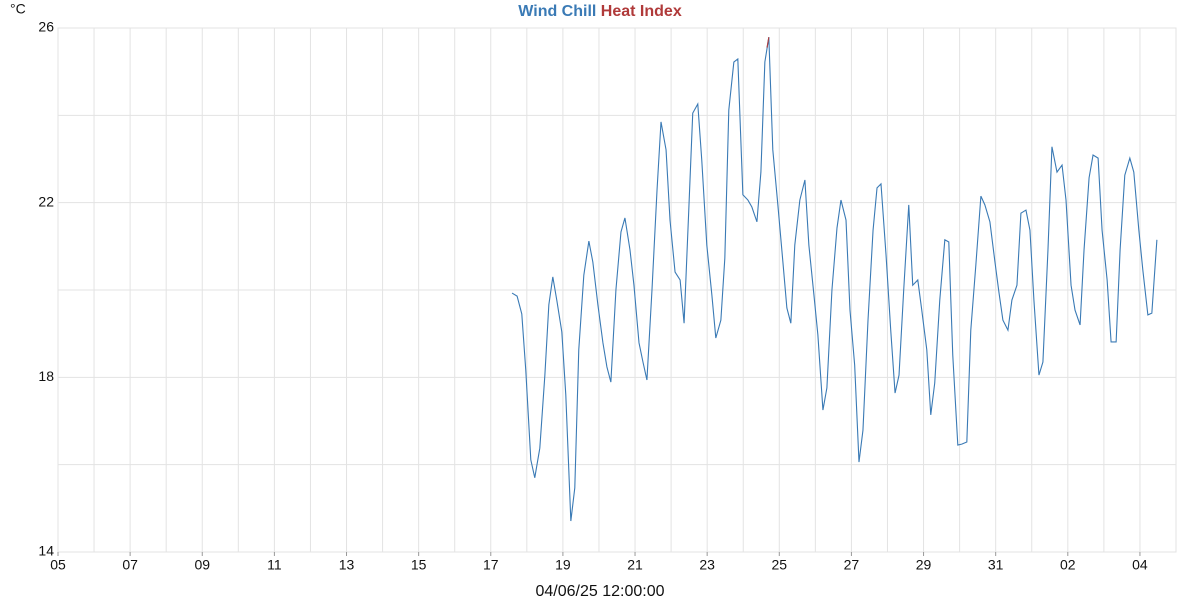 The image size is (1200, 600). Describe the element at coordinates (780, 565) in the screenshot. I see `x-tick-label: 25` at that location.